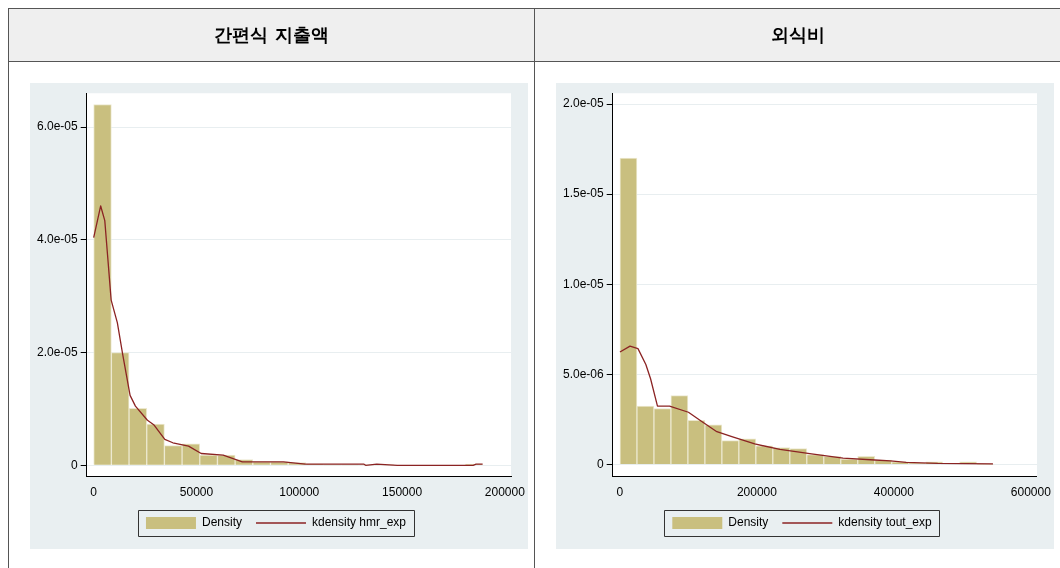 The image size is (1060, 568). What do you see at coordinates (359, 522) in the screenshot?
I see `legend-label: kdensity hmr_exp` at bounding box center [359, 522].